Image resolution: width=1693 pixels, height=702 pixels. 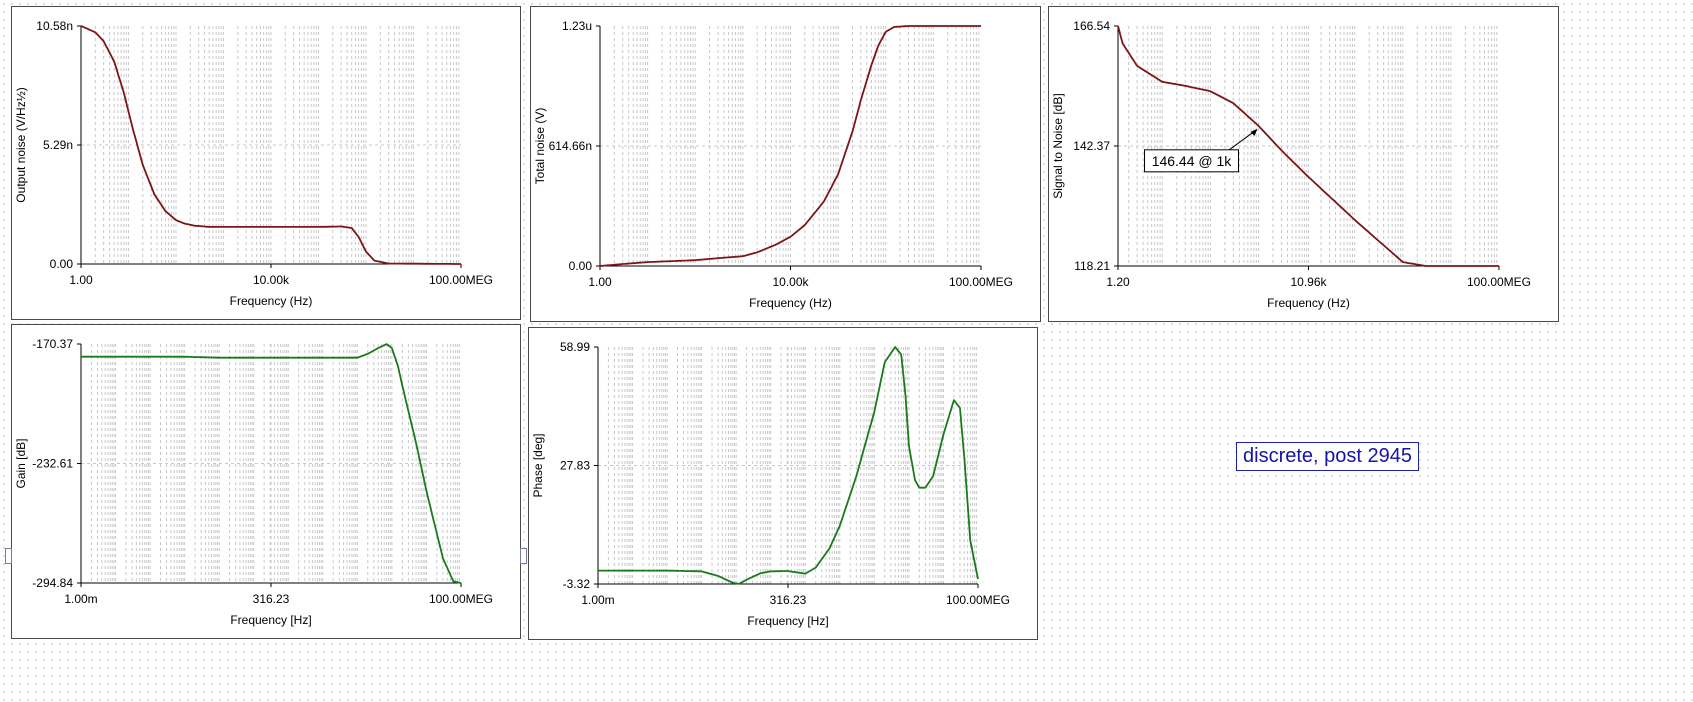 I want to click on y-tick-label: 1.23u, so click(x=577, y=26).